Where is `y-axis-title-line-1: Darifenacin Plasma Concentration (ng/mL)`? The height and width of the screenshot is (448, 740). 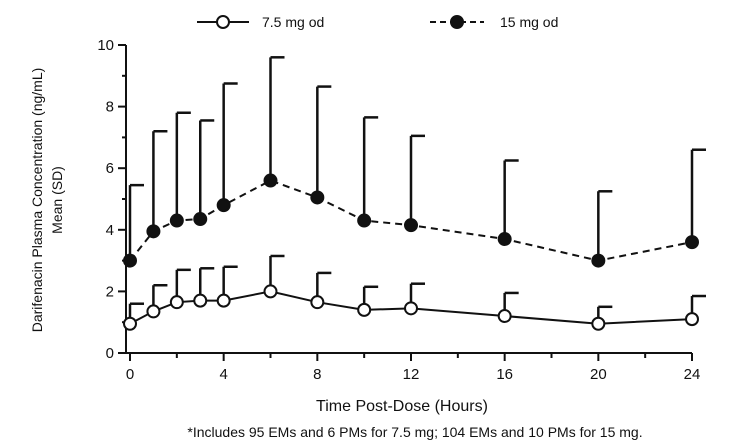 y-axis-title-line-1: Darifenacin Plasma Concentration (ng/mL) is located at coordinates (37, 200).